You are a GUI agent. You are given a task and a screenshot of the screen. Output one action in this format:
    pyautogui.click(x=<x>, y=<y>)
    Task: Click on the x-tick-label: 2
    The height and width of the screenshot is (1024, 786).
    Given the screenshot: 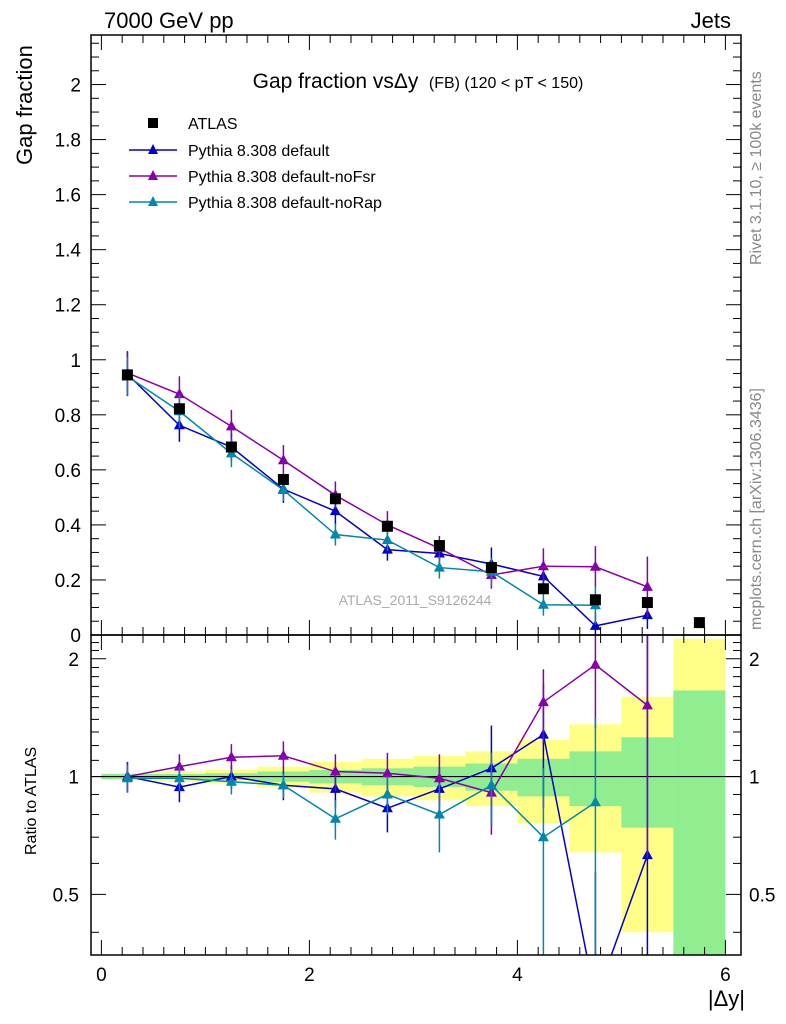 What is the action you would take?
    pyautogui.click(x=309, y=975)
    